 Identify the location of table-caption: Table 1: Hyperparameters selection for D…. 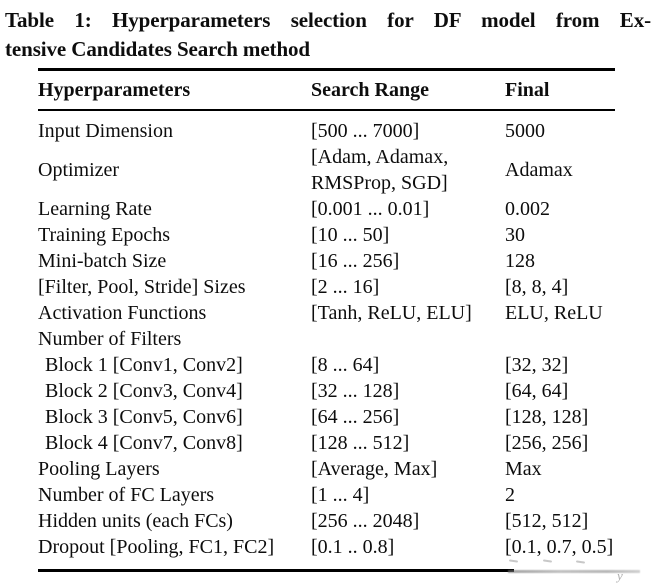
(328, 35).